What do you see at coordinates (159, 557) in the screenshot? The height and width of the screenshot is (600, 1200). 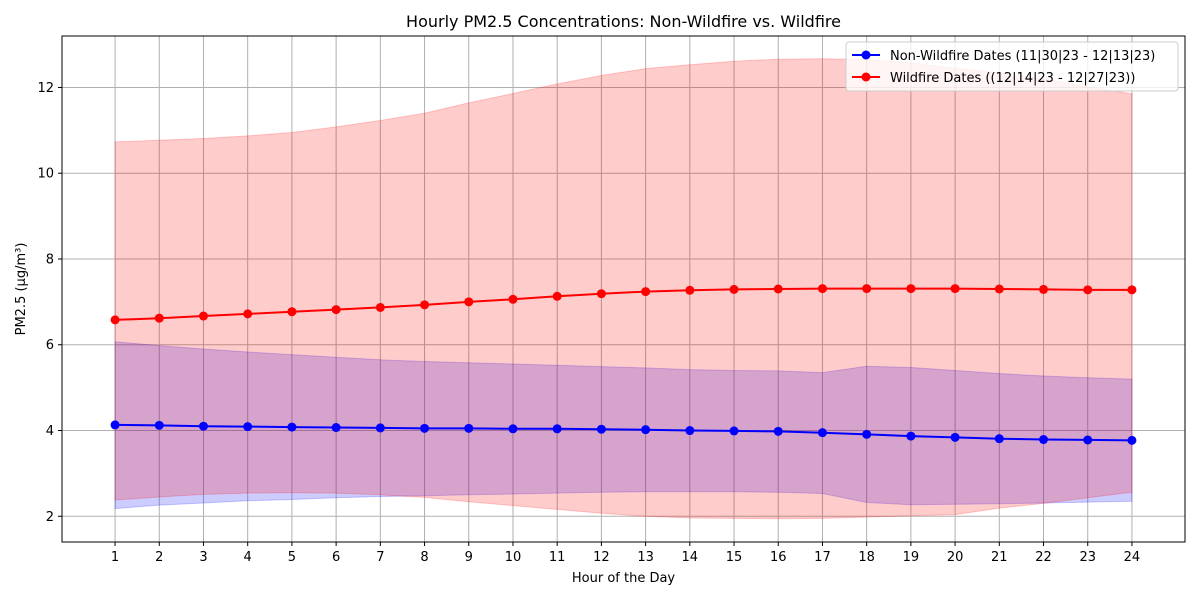 I see `x-tick-label: 2` at bounding box center [159, 557].